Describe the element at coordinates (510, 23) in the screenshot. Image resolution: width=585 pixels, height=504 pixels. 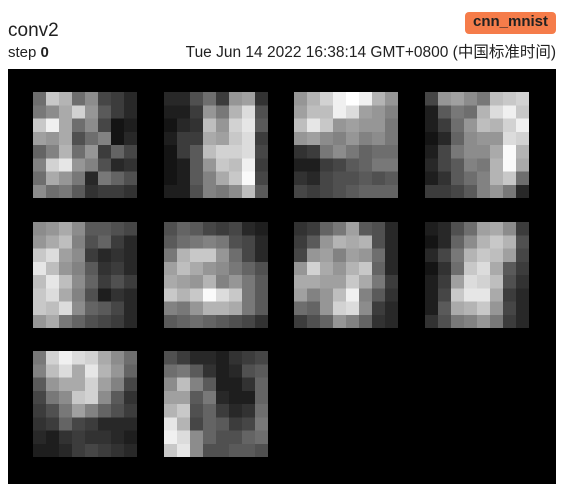
I see `run-badge: cnn_mnist` at that location.